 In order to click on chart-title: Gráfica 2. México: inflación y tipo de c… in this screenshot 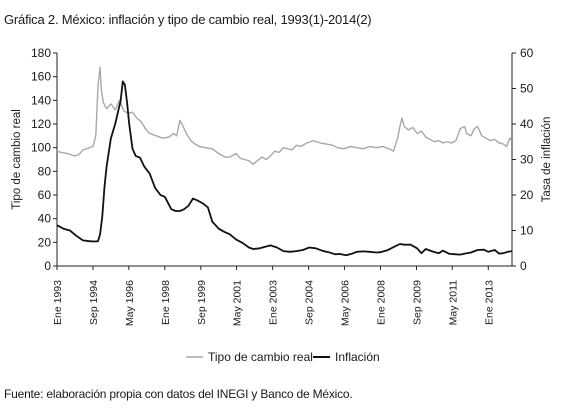, I will do `click(188, 19)`.